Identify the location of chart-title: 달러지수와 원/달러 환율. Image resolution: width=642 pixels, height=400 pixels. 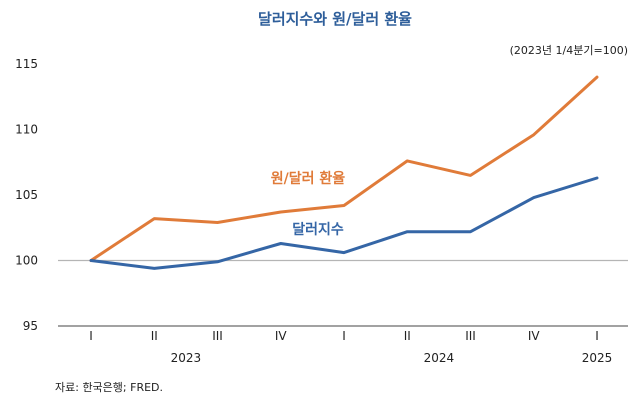
(335, 19).